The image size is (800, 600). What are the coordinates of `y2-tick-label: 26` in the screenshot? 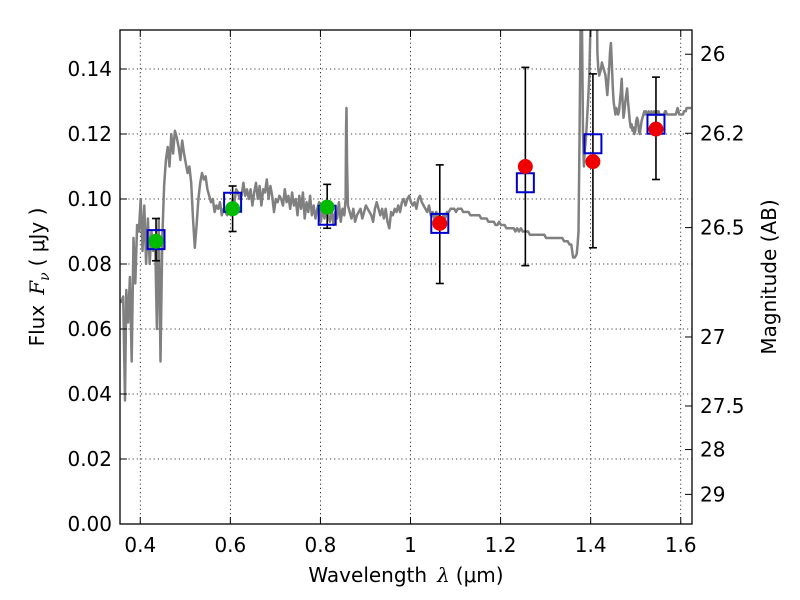 It's located at (712, 54).